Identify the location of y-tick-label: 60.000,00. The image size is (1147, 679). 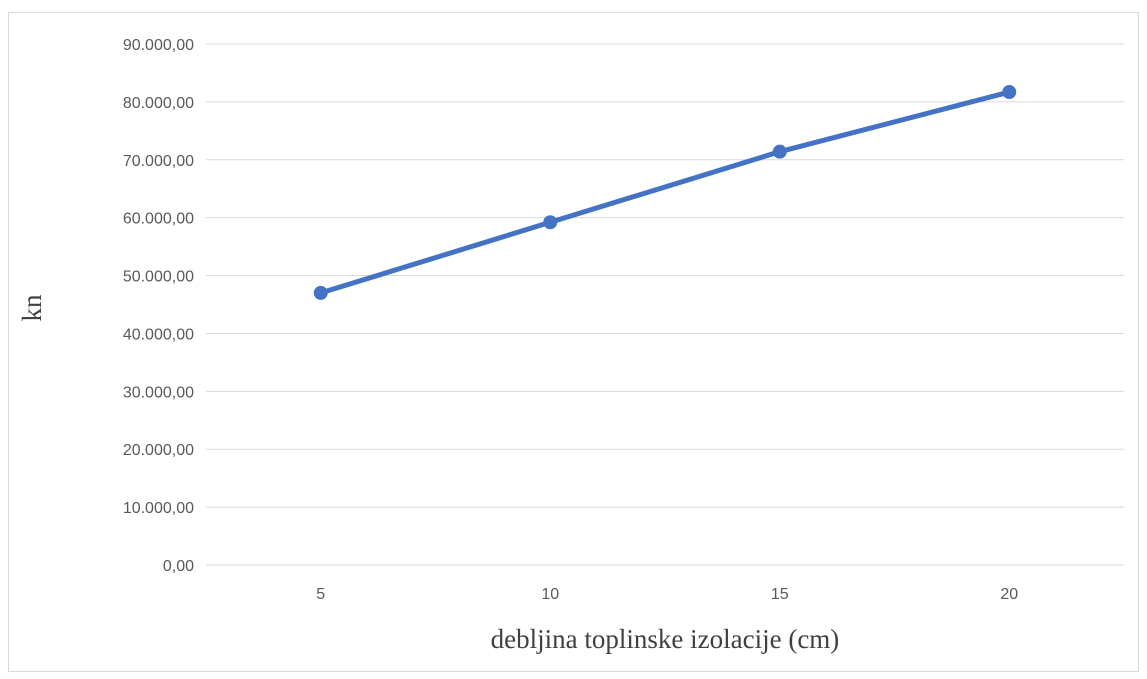
(158, 219).